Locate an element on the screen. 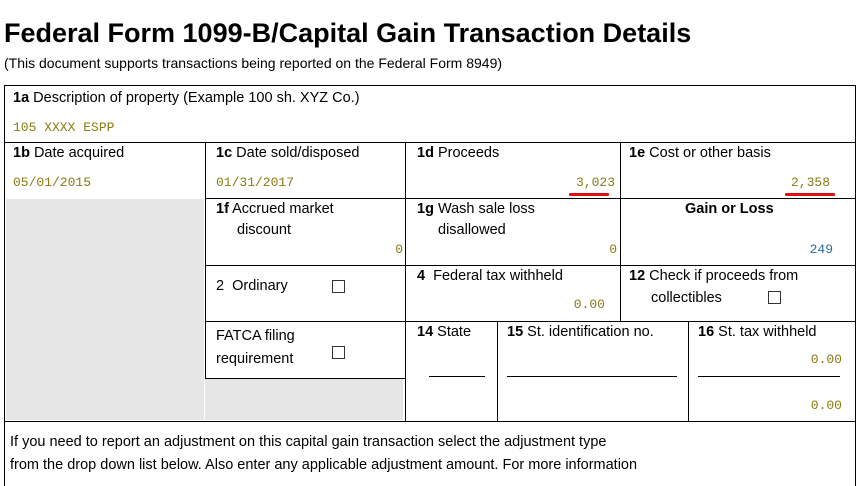  box-12-label: 12 Check if proceeds from is located at coordinates (714, 276).